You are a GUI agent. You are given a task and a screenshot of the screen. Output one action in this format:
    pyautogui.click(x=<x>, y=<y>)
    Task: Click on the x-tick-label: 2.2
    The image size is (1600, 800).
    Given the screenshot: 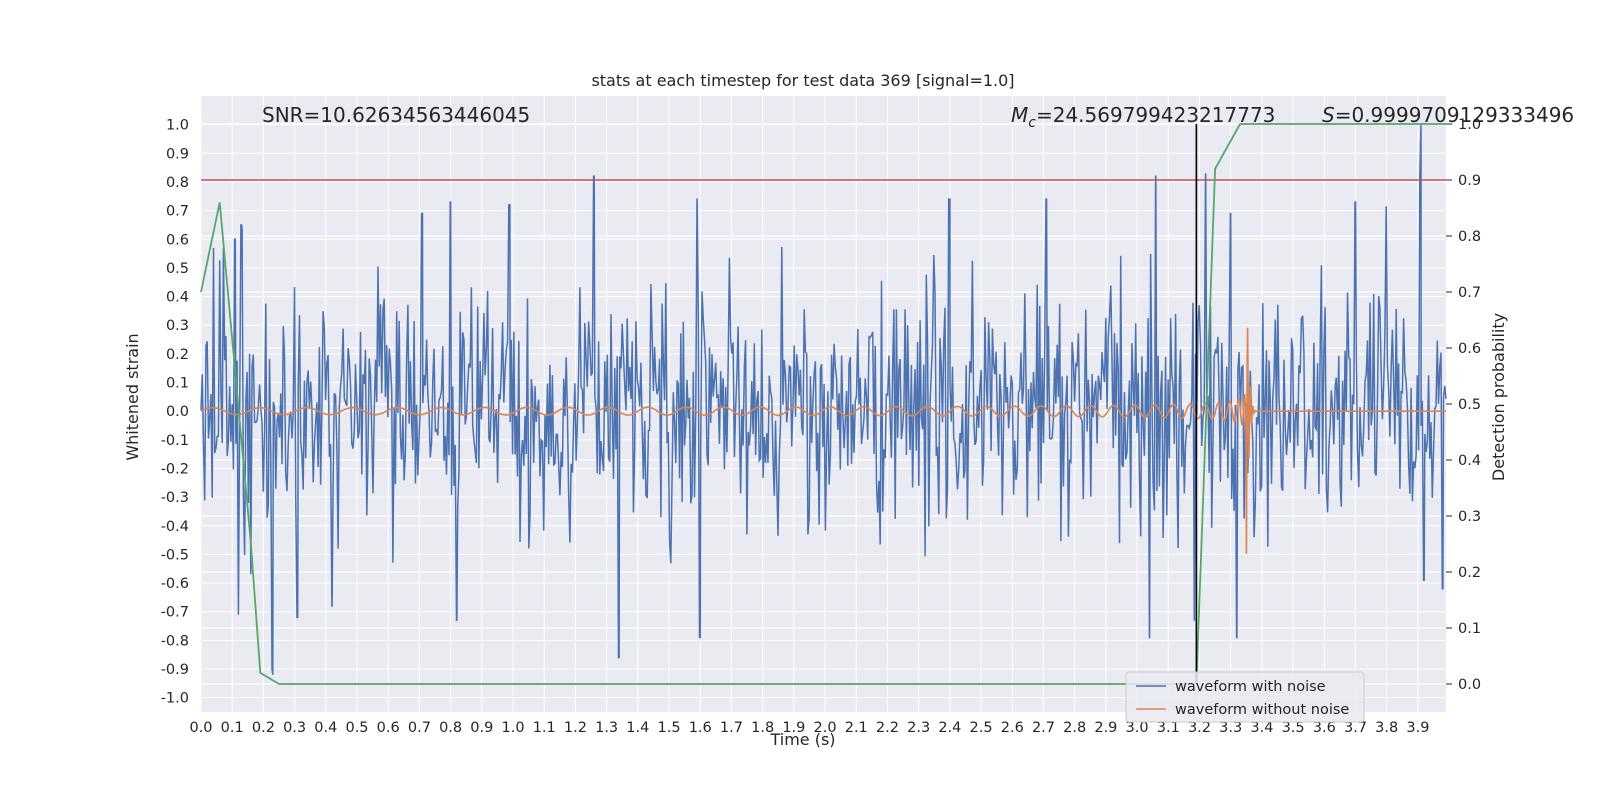 What is the action you would take?
    pyautogui.click(x=887, y=728)
    